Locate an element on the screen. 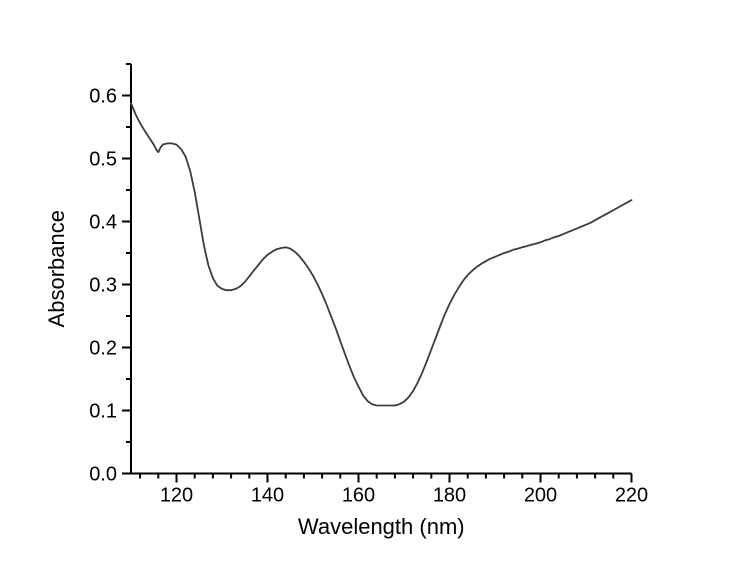  y-tick-label: 0.4 is located at coordinates (103, 223).